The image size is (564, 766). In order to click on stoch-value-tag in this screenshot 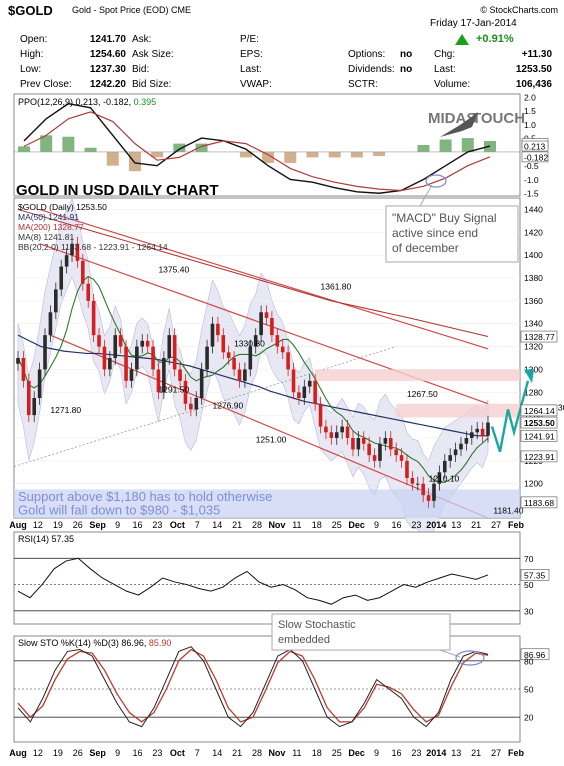, I will do `click(535, 654)`.